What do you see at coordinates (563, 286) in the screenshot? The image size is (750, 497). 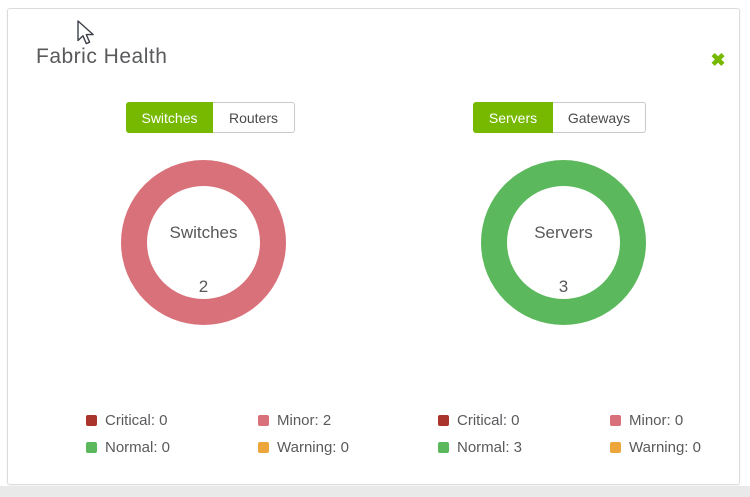 I see `servers-donut-value: 3` at bounding box center [563, 286].